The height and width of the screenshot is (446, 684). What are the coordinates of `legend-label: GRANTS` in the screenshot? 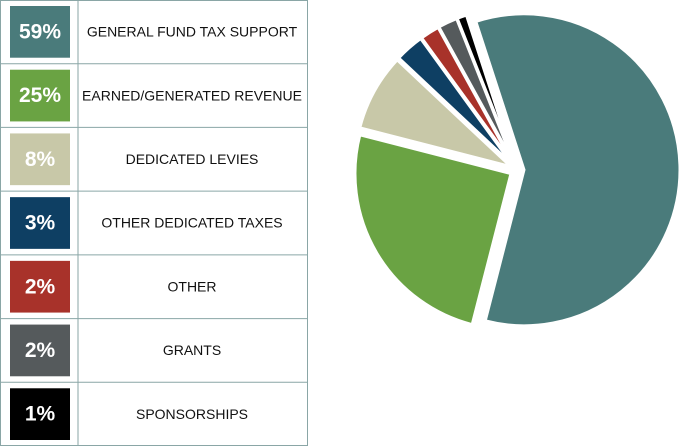 It's located at (192, 350).